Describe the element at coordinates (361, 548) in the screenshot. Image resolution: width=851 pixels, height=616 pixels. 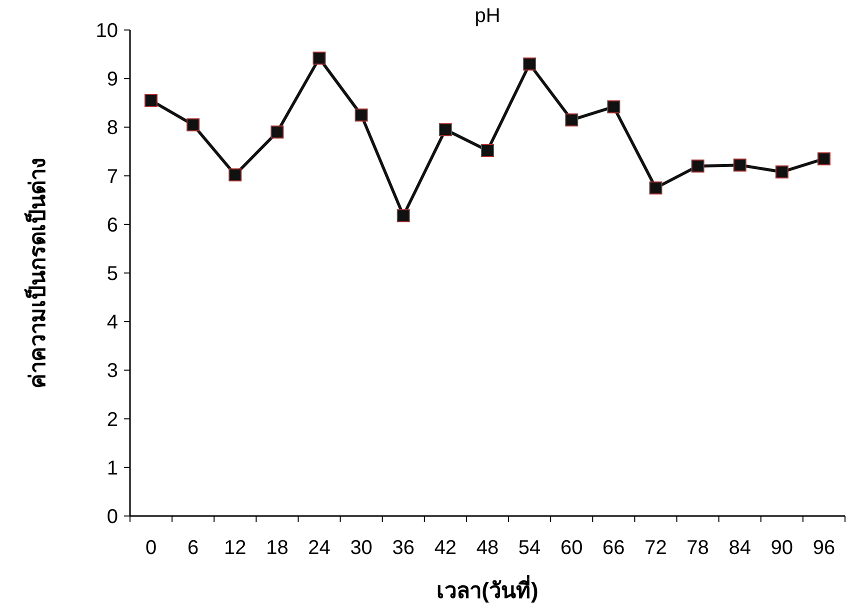
I see `x-tick-label: 30` at that location.